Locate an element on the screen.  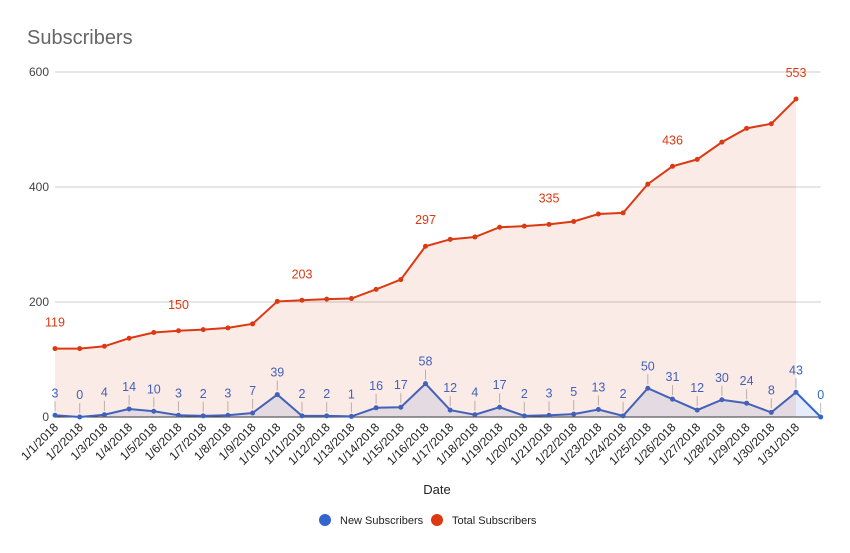
data-label: 30 is located at coordinates (722, 378).